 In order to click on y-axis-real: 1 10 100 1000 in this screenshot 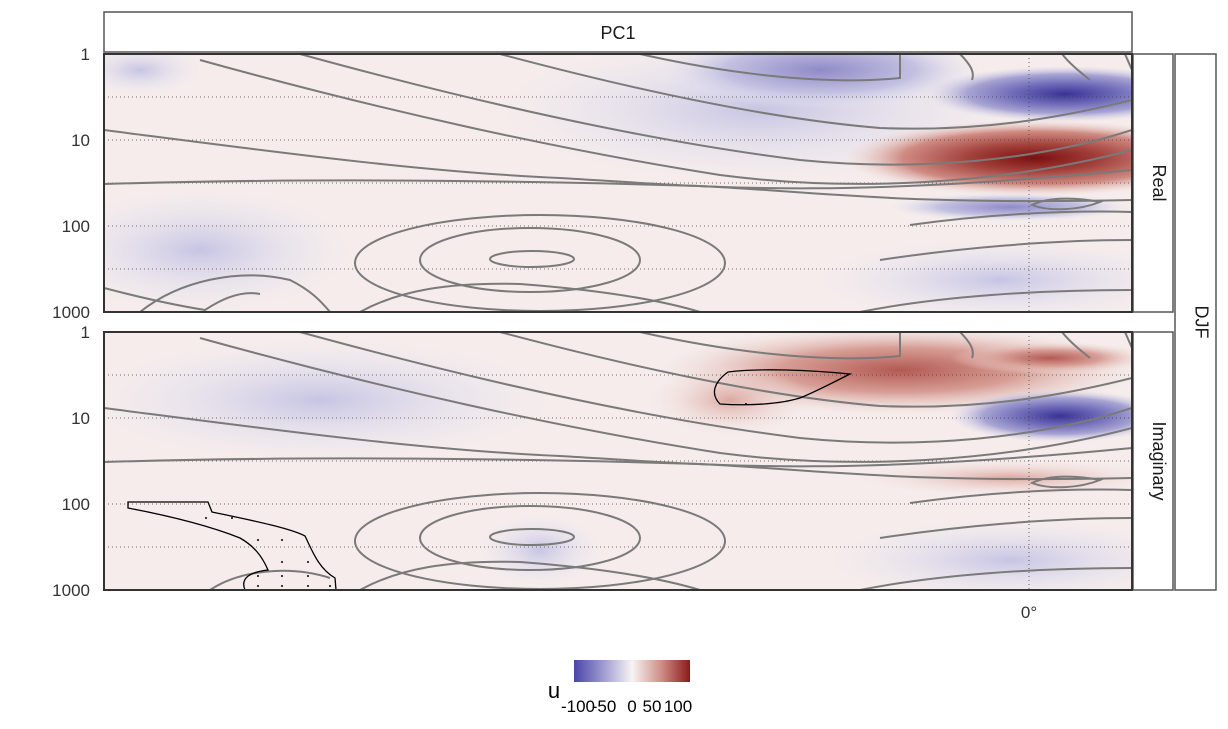, I will do `click(71, 183)`.